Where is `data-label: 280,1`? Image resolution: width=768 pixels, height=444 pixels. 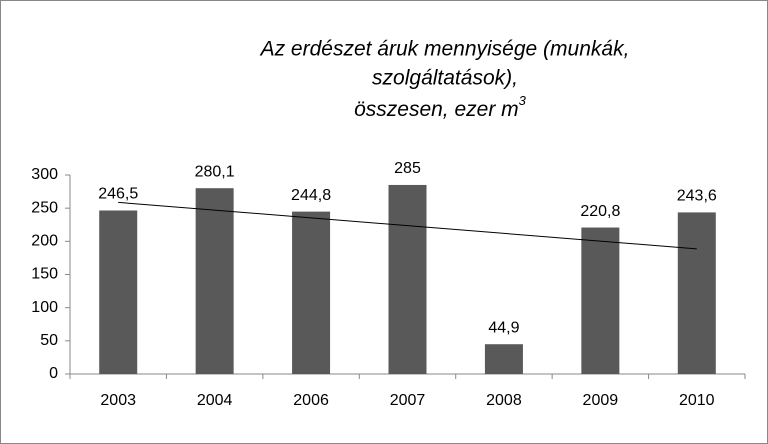 data-label: 280,1 is located at coordinates (215, 171).